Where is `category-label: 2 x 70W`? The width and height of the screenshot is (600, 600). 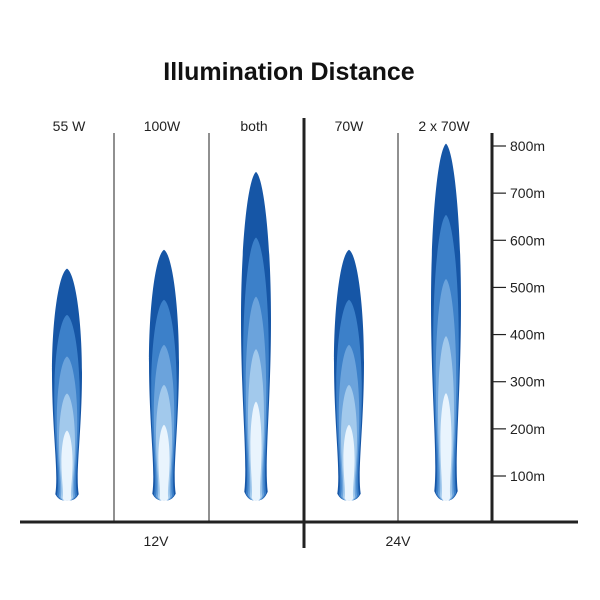 category-label: 2 x 70W is located at coordinates (444, 126).